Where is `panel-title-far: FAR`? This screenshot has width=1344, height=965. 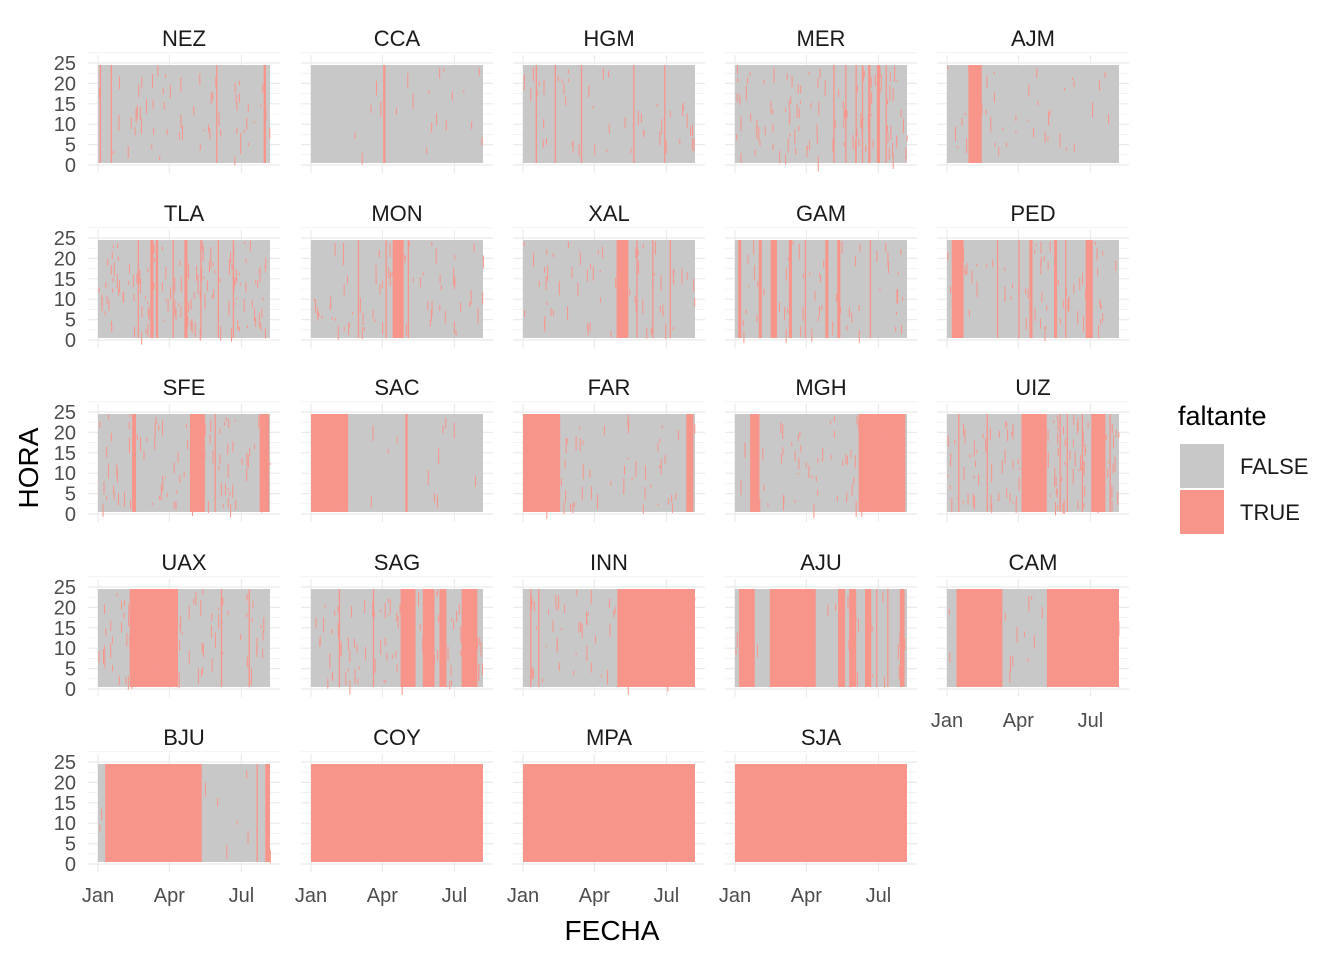 panel-title-far: FAR is located at coordinates (609, 387).